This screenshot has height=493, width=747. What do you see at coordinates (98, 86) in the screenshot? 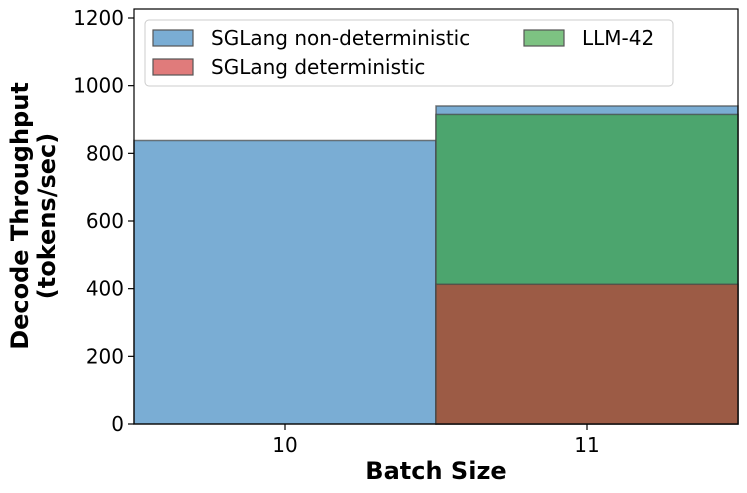
I see `y-tick-label: 1000` at bounding box center [98, 86].